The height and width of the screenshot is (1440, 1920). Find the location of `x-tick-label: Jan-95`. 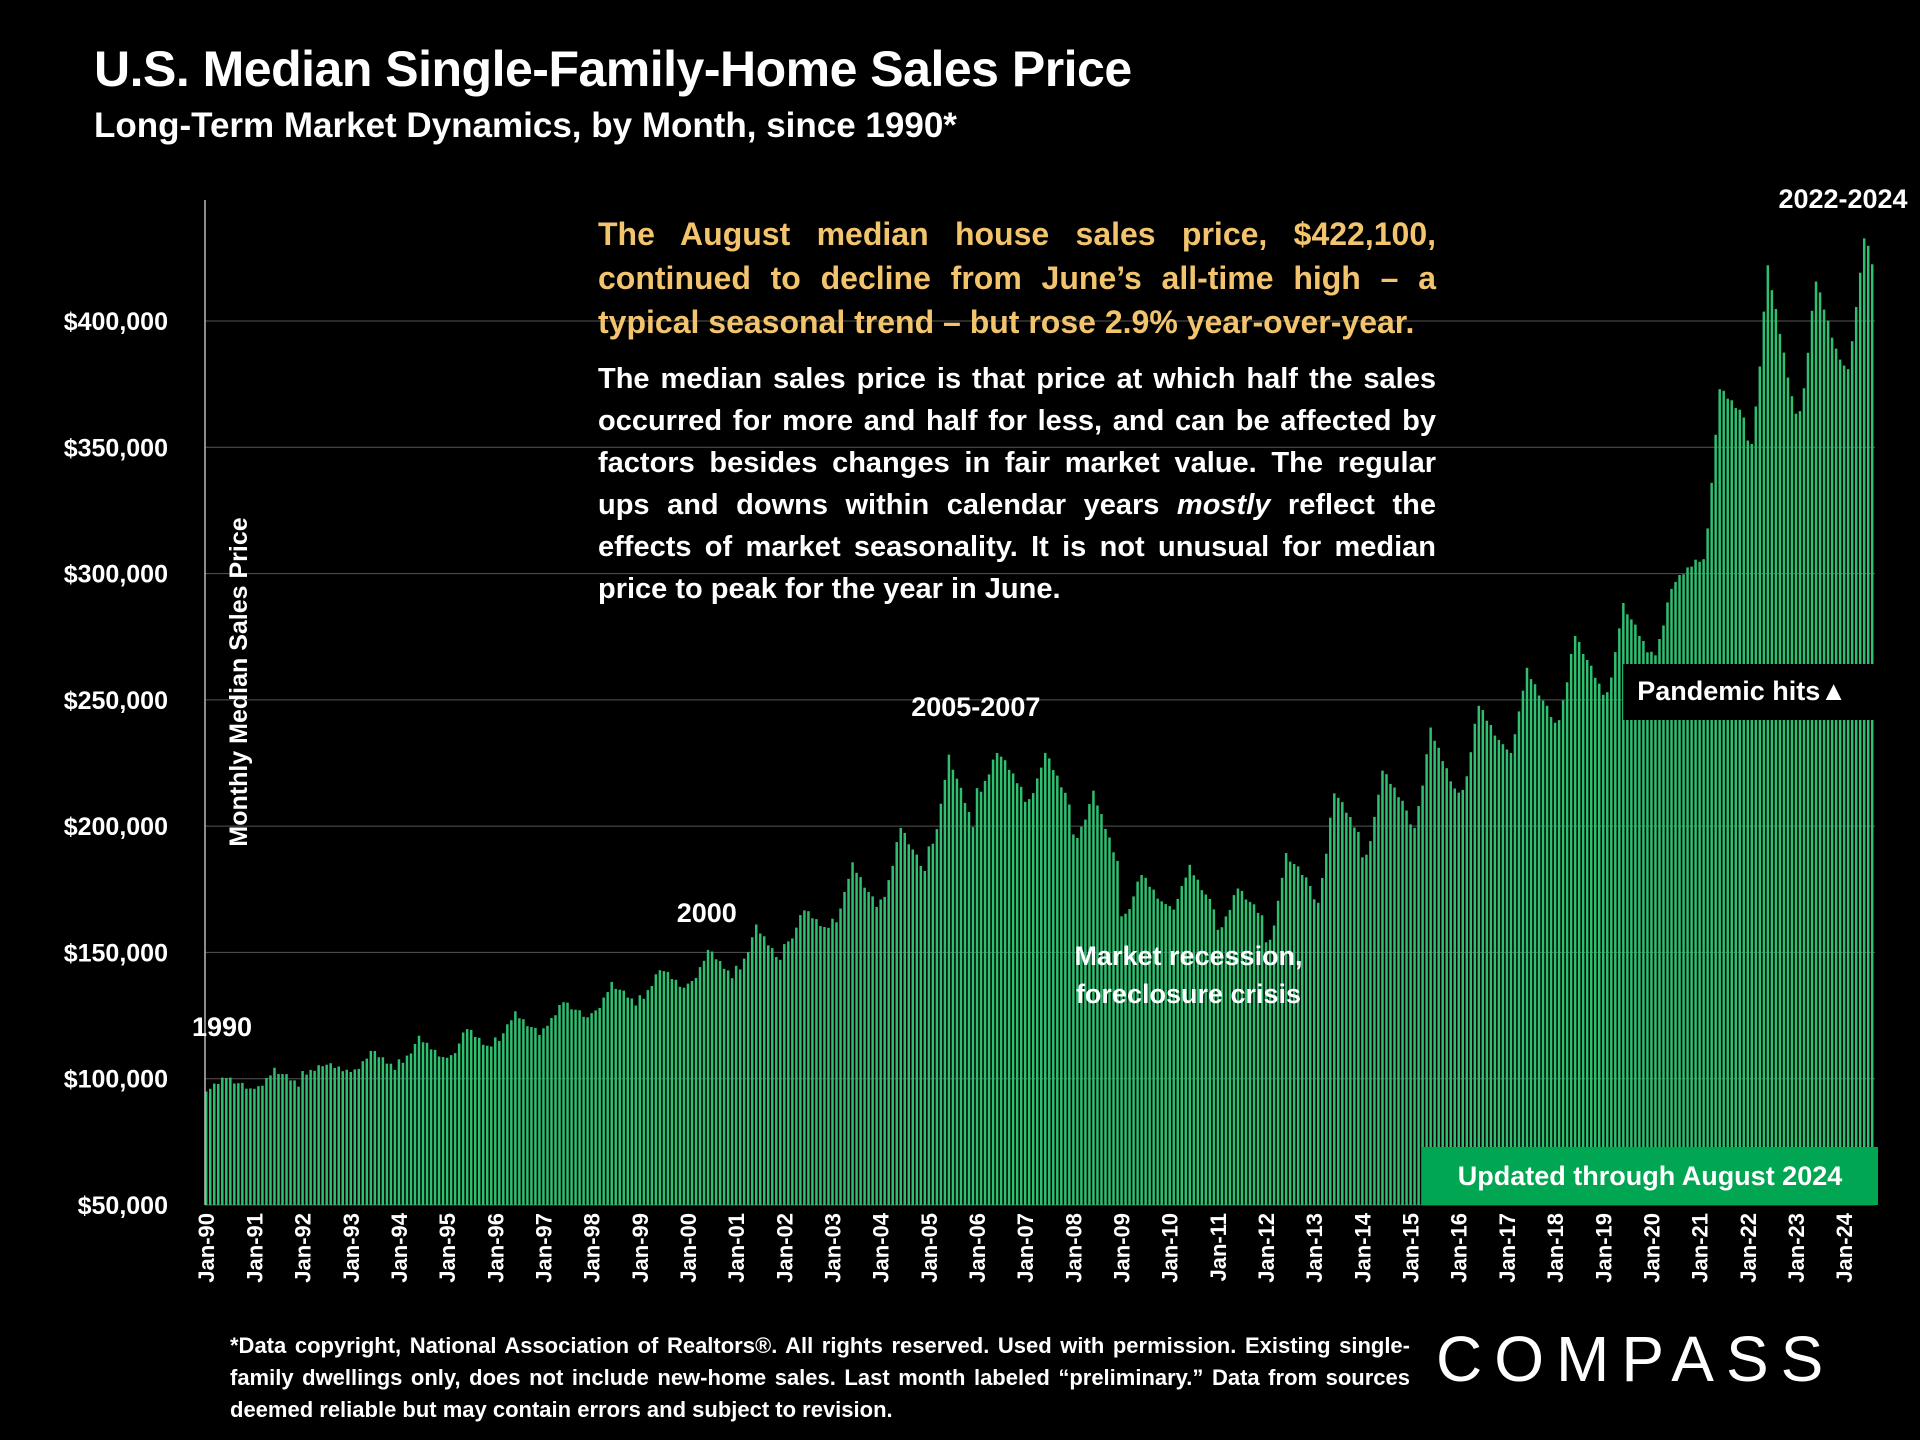

x-tick-label: Jan-95 is located at coordinates (447, 1248).